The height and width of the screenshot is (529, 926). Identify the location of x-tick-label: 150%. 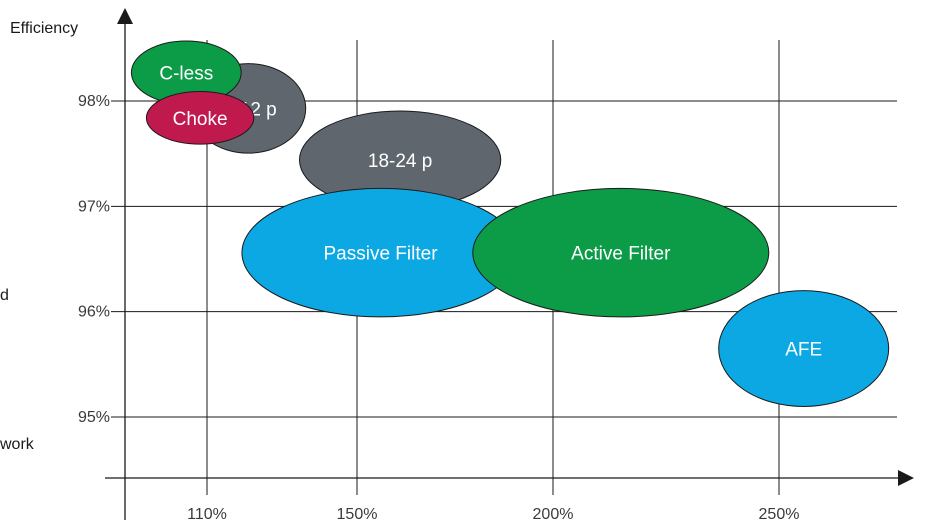
(357, 514).